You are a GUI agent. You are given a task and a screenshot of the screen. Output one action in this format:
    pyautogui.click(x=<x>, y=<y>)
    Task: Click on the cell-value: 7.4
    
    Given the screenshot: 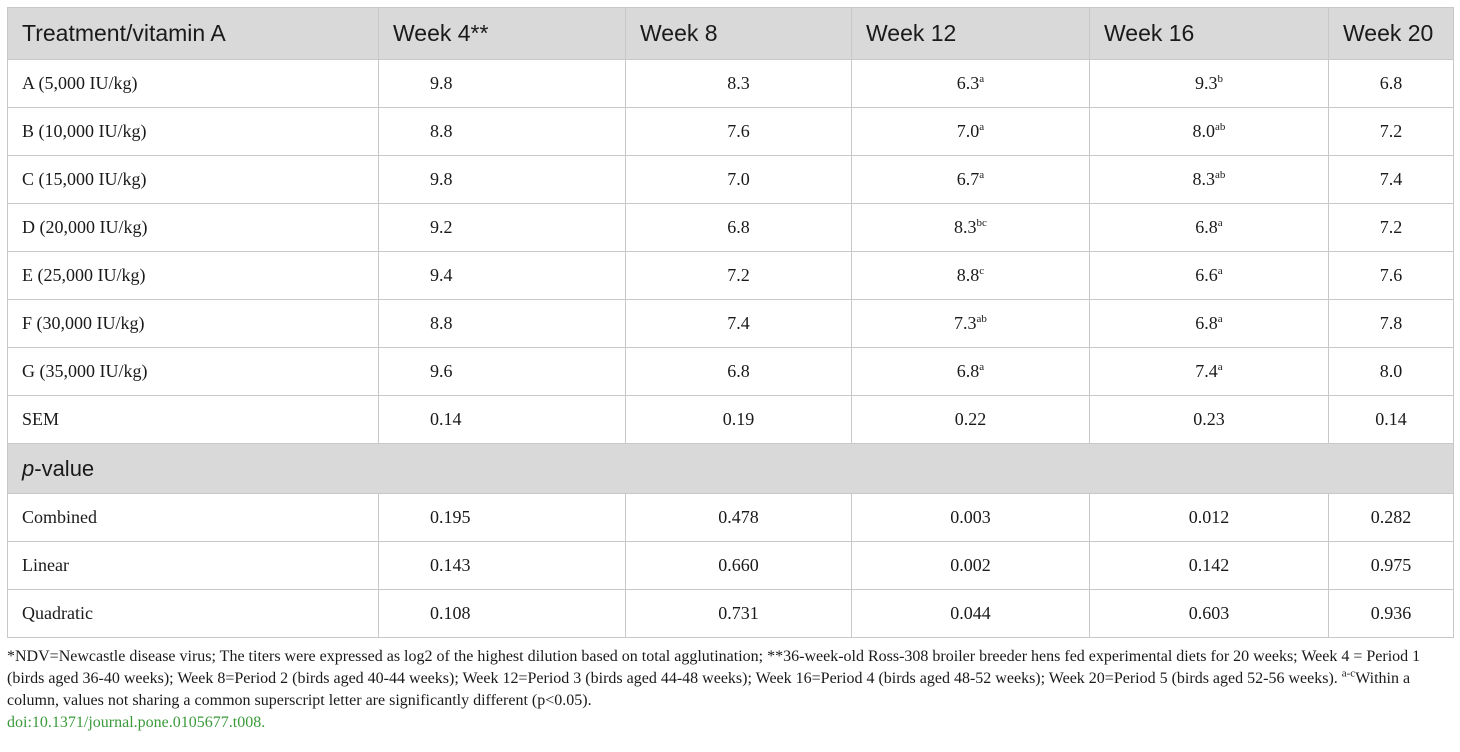 What is the action you would take?
    pyautogui.click(x=1206, y=371)
    